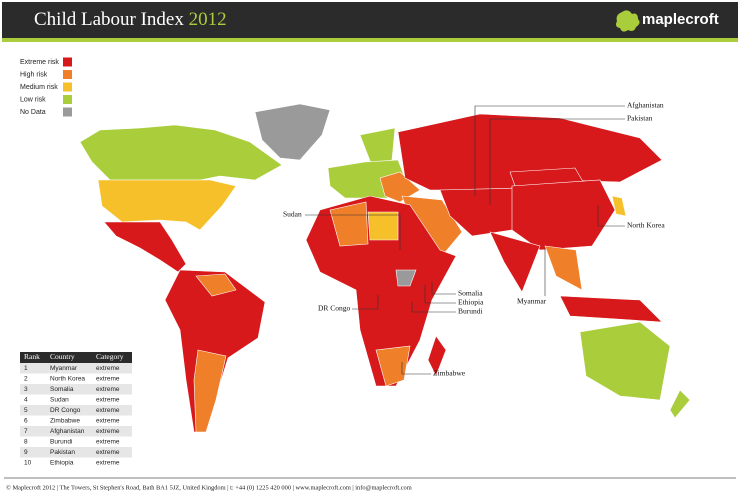 Image resolution: width=740 pixels, height=496 pixels. I want to click on country-label: Somalia, so click(470, 293).